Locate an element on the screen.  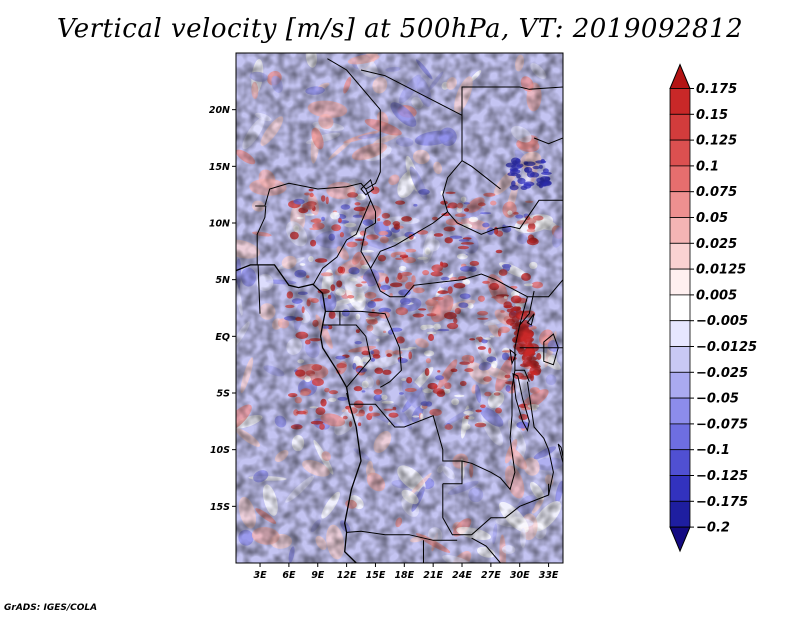
colorbar-label: 0.15 is located at coordinates (712, 115).